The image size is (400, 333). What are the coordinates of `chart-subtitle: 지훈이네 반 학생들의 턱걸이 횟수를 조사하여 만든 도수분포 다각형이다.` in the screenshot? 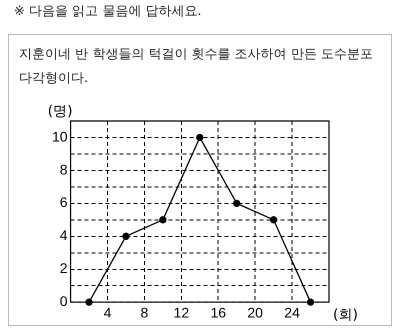 It's located at (196, 67).